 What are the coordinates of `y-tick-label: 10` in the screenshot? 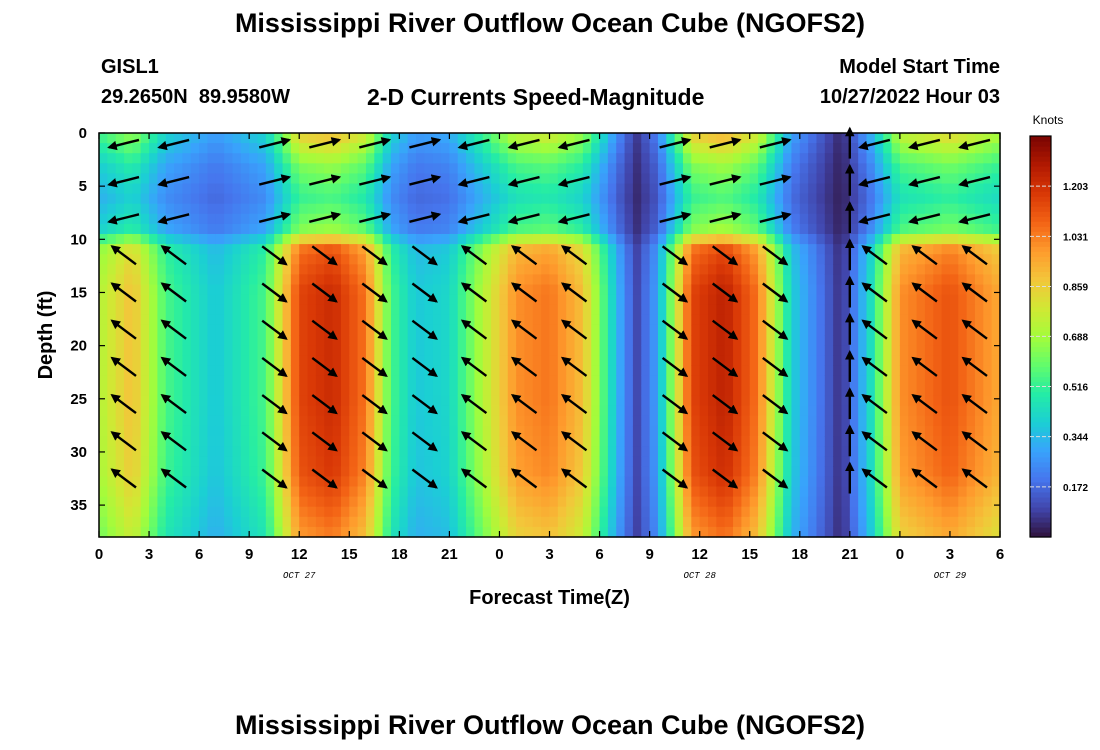 It's located at (78, 239).